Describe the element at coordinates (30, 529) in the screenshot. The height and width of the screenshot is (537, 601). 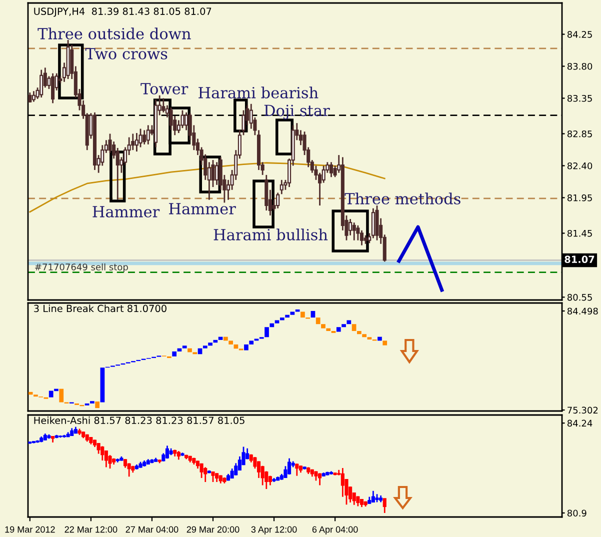
I see `x-tick-label: 19 Mar 2012` at that location.